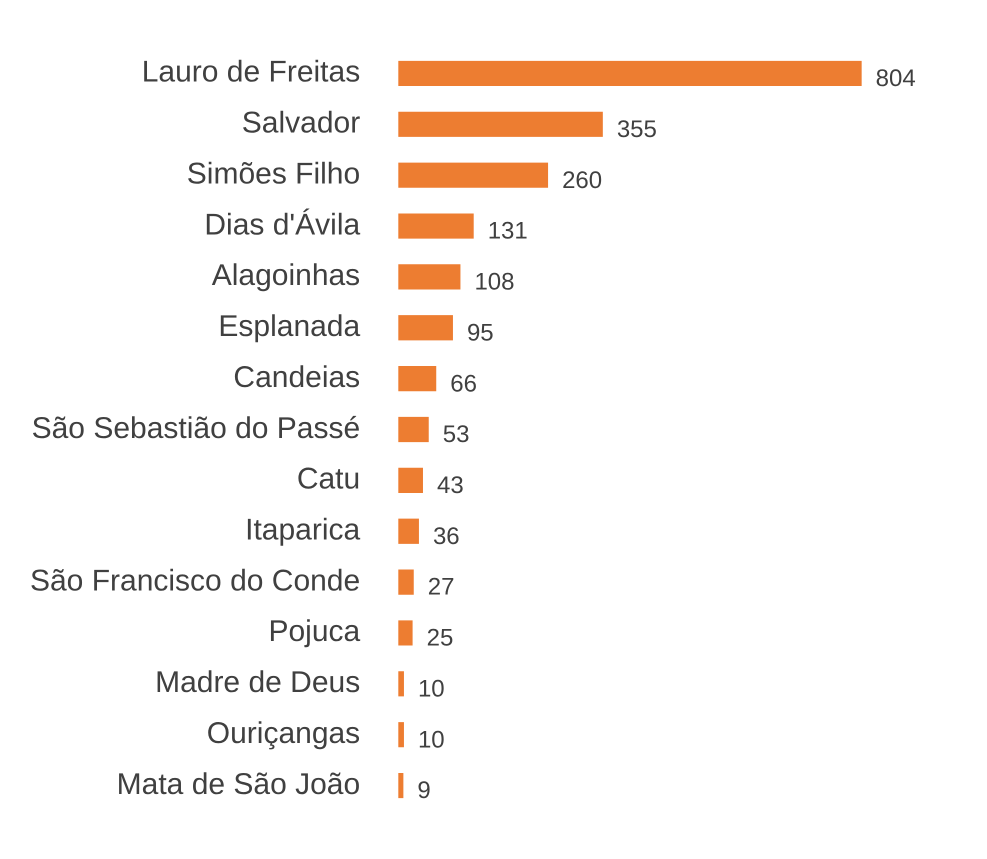 This screenshot has height=859, width=987. Describe the element at coordinates (296, 377) in the screenshot. I see `y-tick-label: Candeias` at that location.